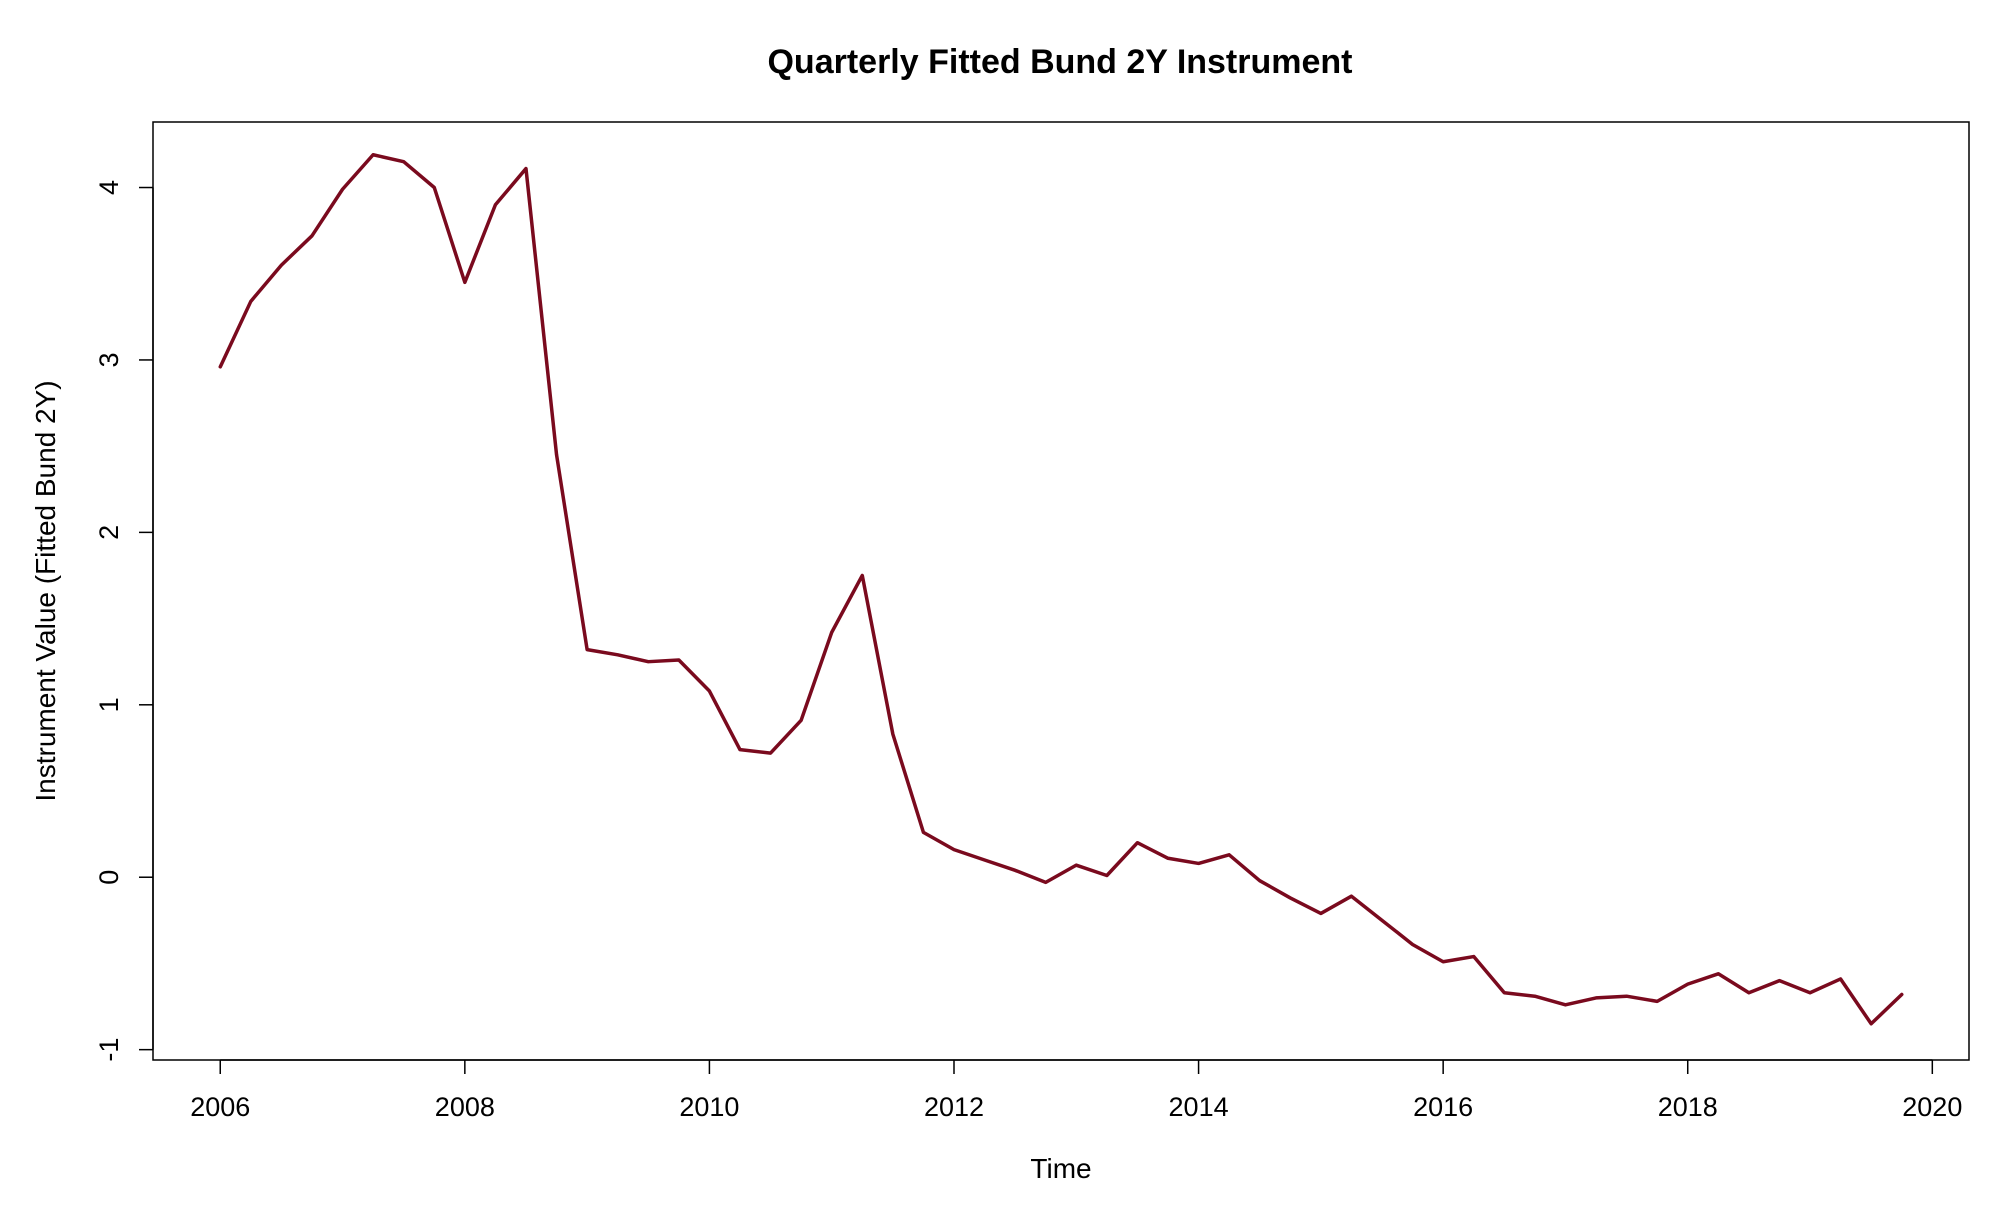 This screenshot has height=1205, width=2000. I want to click on y-tick-label: 2, so click(109, 532).